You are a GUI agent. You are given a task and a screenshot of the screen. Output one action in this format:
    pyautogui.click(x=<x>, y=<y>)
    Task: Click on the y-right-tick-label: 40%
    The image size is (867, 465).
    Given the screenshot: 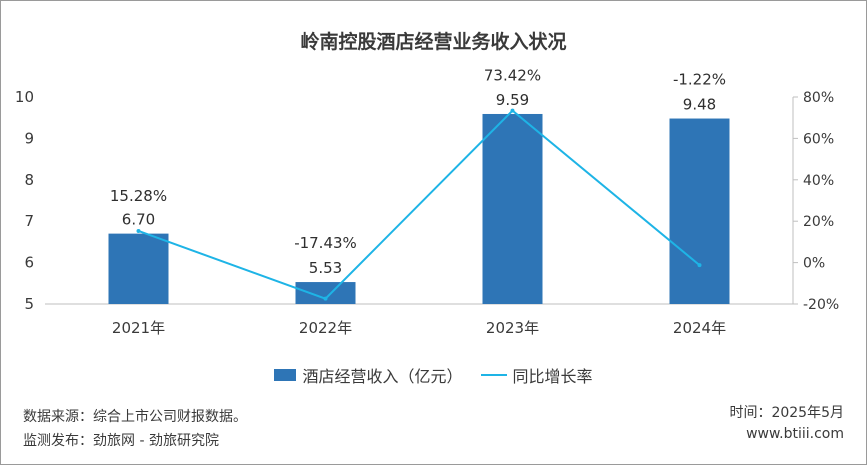 What is the action you would take?
    pyautogui.click(x=818, y=181)
    